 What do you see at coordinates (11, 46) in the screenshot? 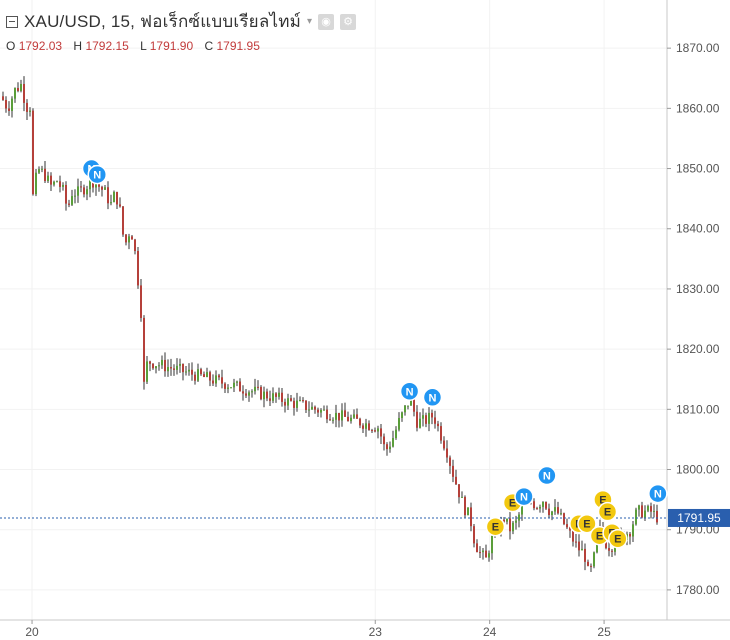
I see `open-label: O` at bounding box center [11, 46].